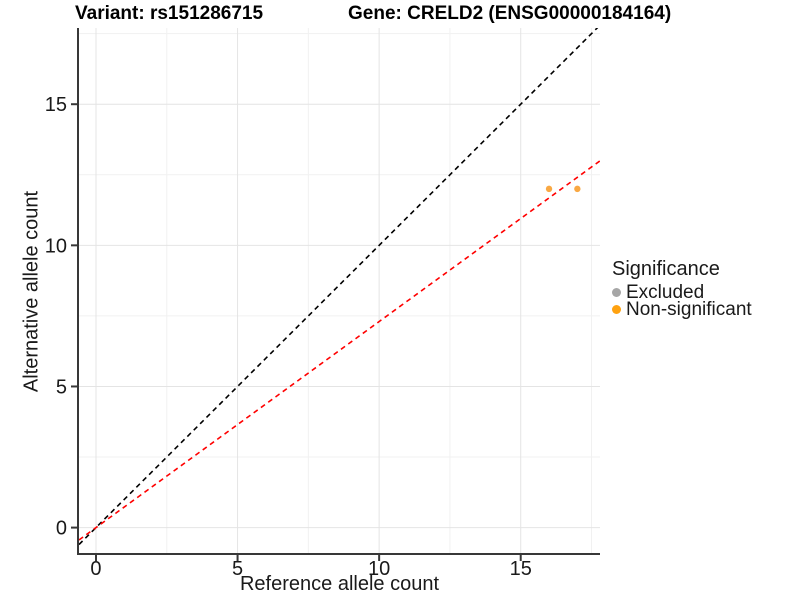  I want to click on variant-title: Variant: rs151286715, so click(169, 13).